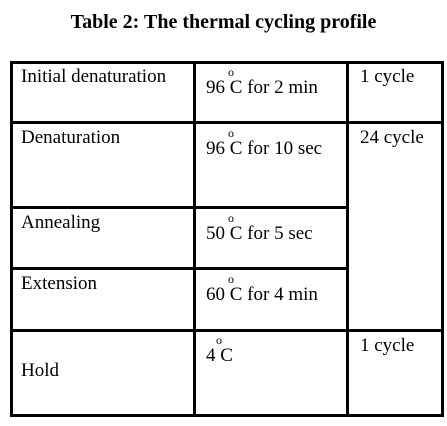  What do you see at coordinates (94, 76) in the screenshot?
I see `row-1-step: Initial denaturation` at bounding box center [94, 76].